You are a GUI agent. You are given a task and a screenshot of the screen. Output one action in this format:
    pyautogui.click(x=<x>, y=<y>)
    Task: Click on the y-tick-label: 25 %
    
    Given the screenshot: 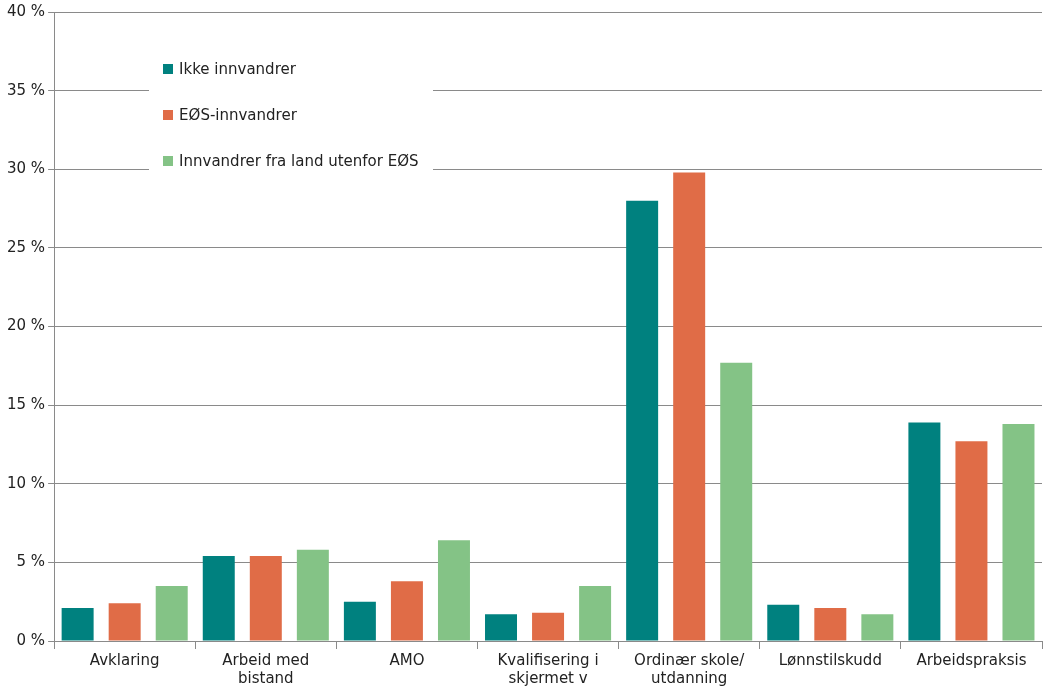 What is the action you would take?
    pyautogui.click(x=26, y=246)
    